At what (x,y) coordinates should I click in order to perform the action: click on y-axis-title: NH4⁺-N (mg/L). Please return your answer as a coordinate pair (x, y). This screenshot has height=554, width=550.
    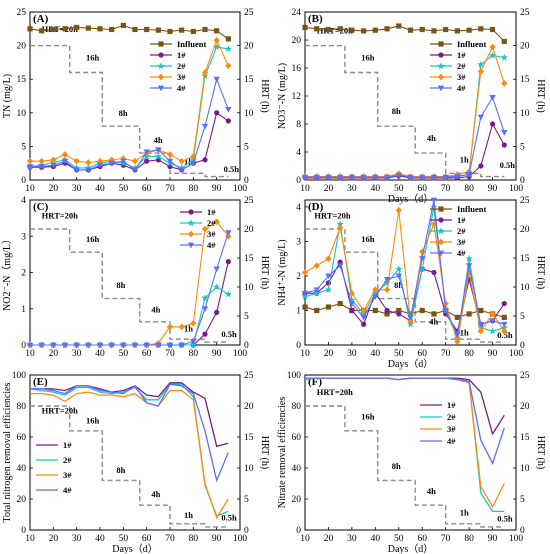
    Looking at the image, I should click on (282, 272).